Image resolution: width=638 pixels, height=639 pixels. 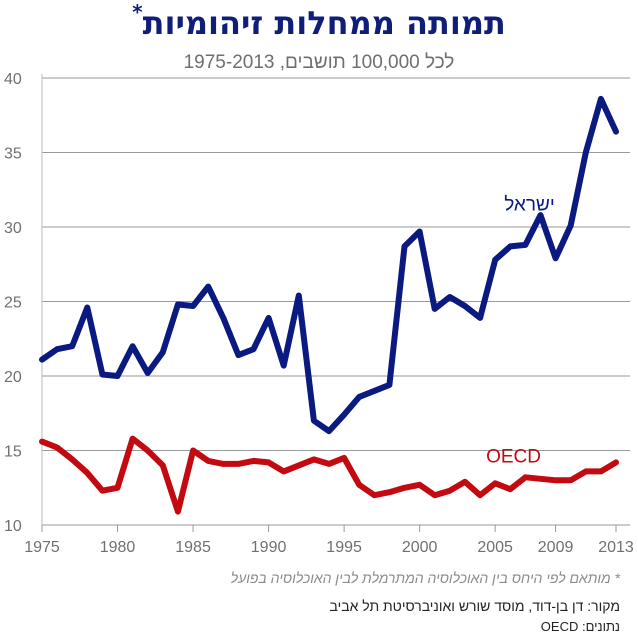 I want to click on x-tick-label-1995: 1995, so click(x=344, y=547).